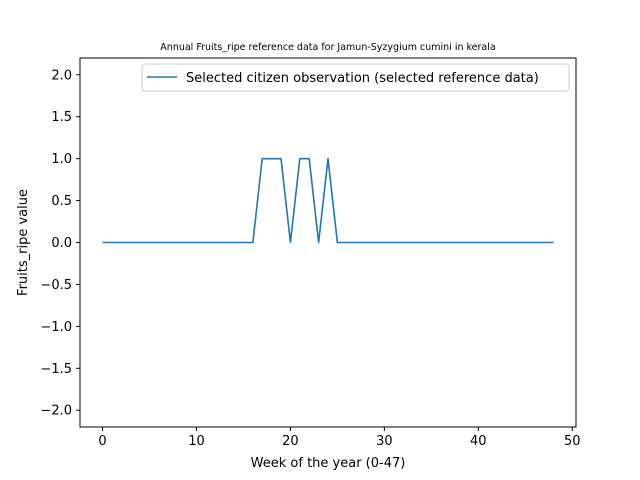 This screenshot has width=640, height=480. I want to click on y-tick-label: 1.0, so click(61, 159).